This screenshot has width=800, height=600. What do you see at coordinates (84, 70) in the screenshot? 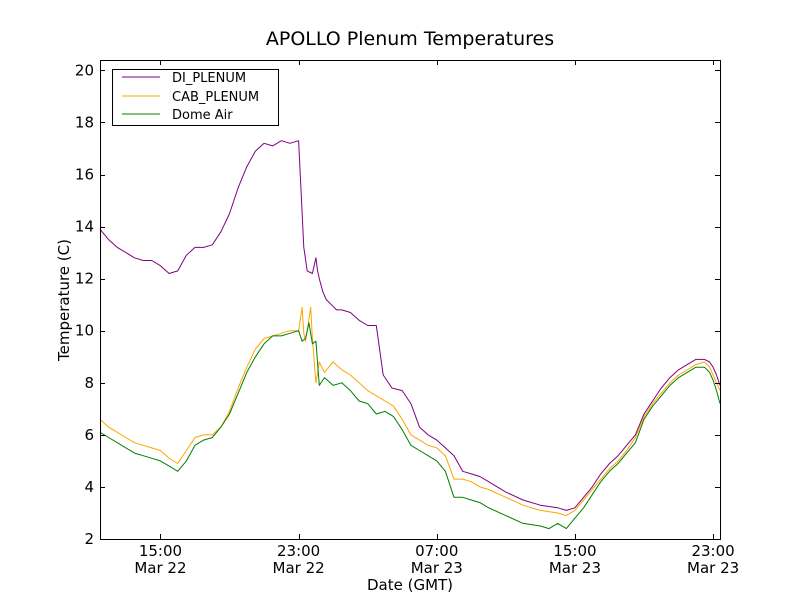
I see `y-tick-label: 20` at bounding box center [84, 70].